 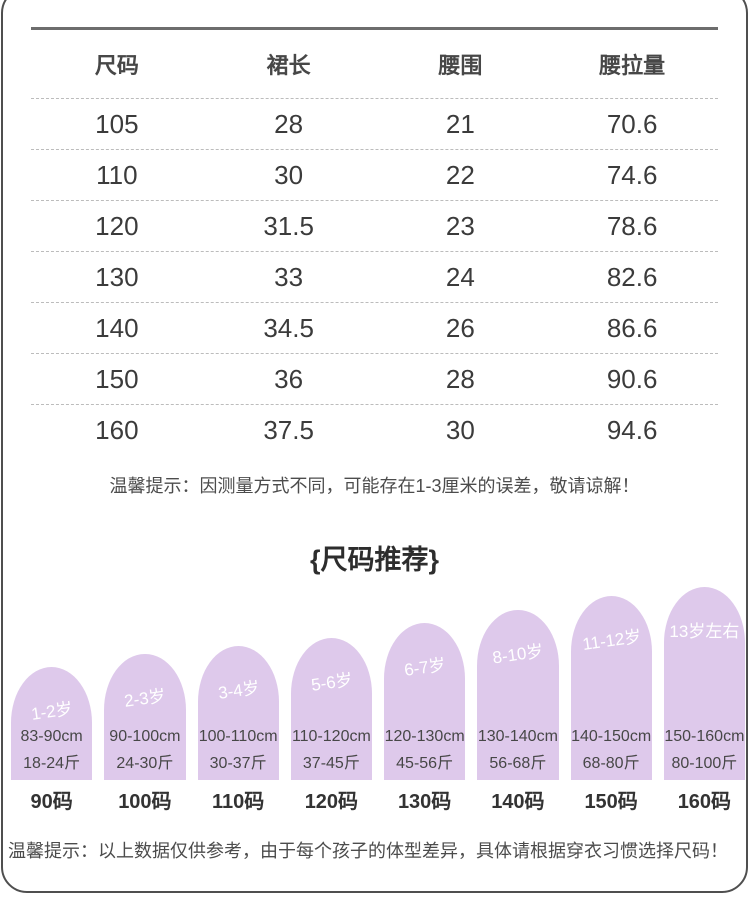 What do you see at coordinates (460, 65) in the screenshot?
I see `column-header-waist: 腰围` at bounding box center [460, 65].